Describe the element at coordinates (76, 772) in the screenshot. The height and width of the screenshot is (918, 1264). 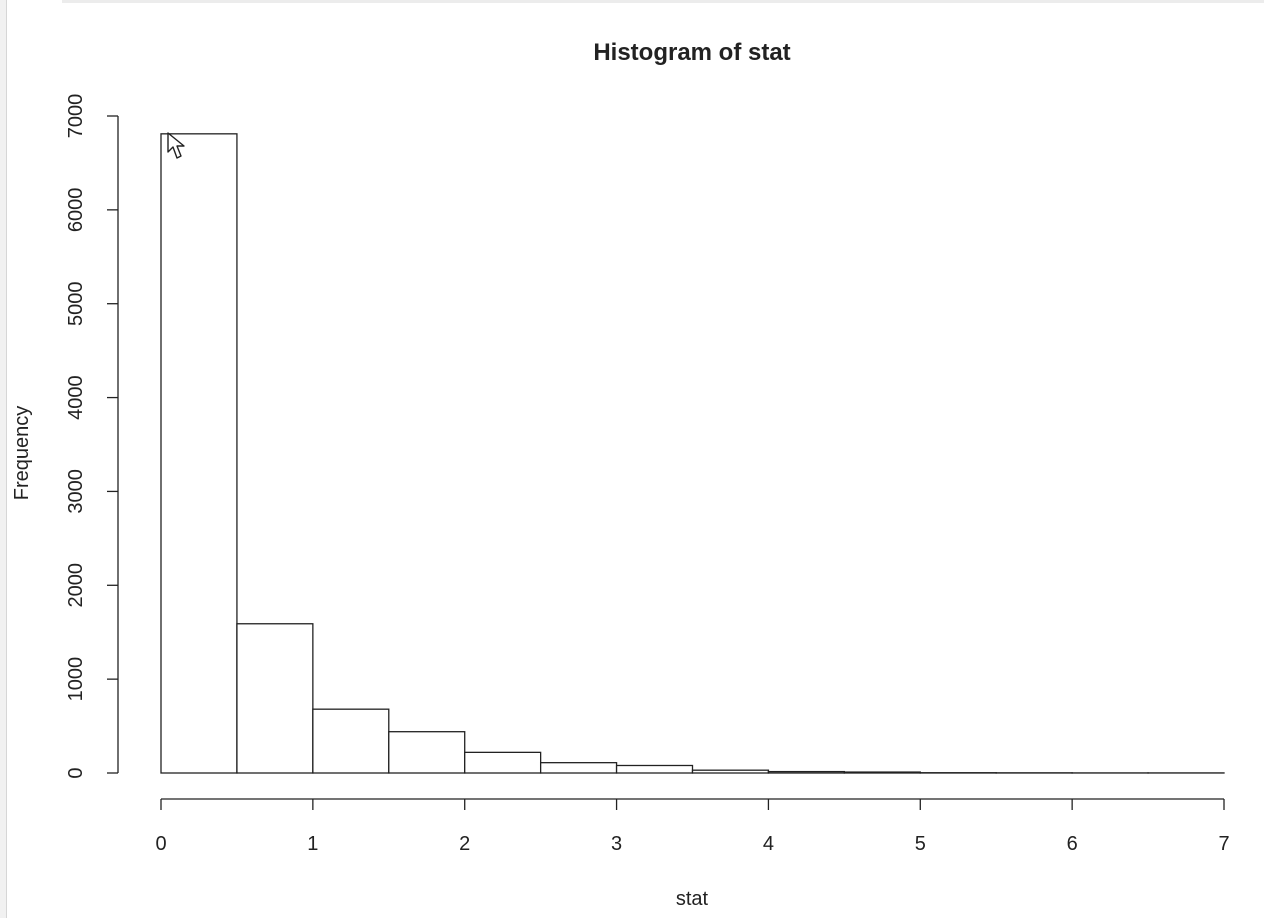
I see `y-tick-label: 0` at that location.